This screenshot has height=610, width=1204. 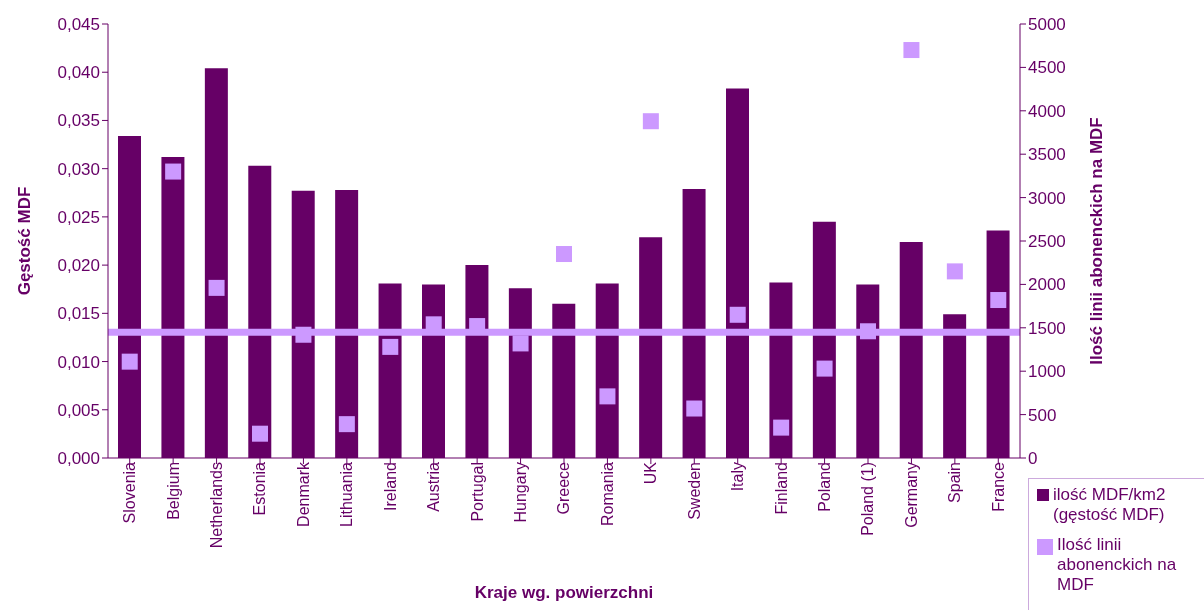 I want to click on x-tick-label: Romania, so click(x=607, y=494).